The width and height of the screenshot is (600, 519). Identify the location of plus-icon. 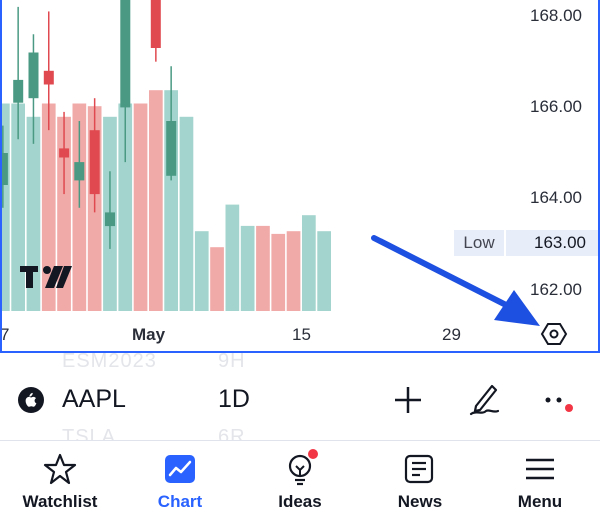
(408, 400).